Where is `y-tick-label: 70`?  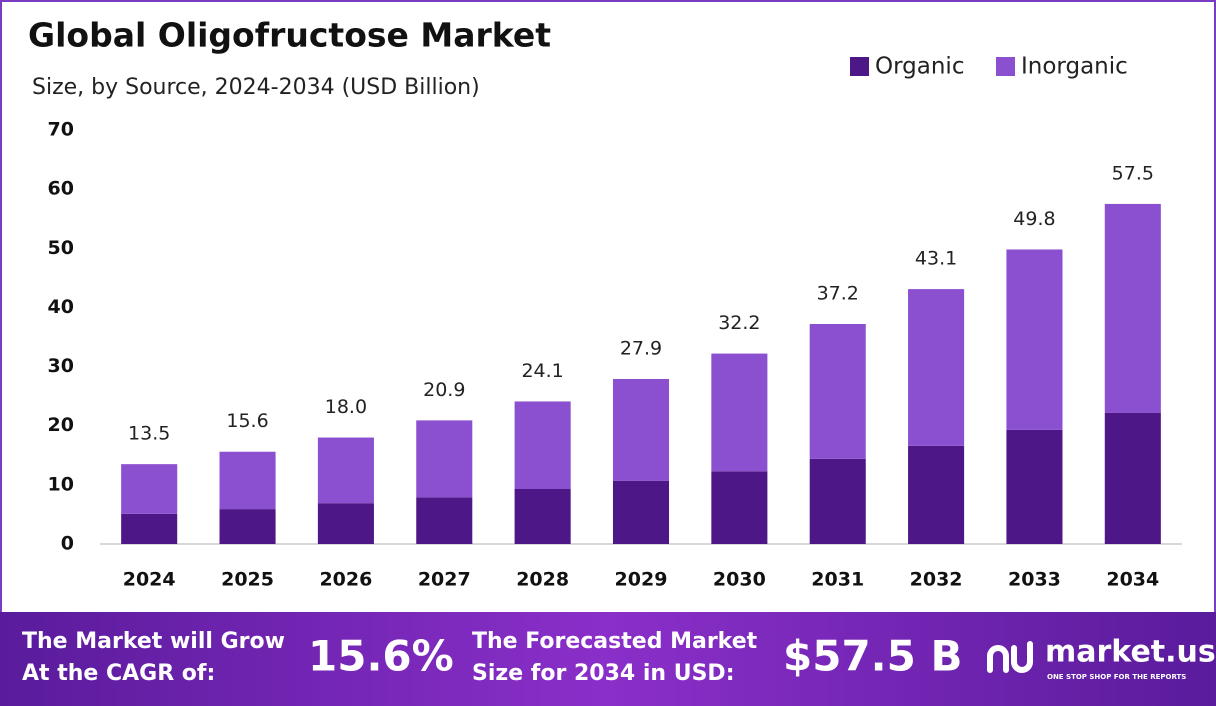
y-tick-label: 70 is located at coordinates (61, 130).